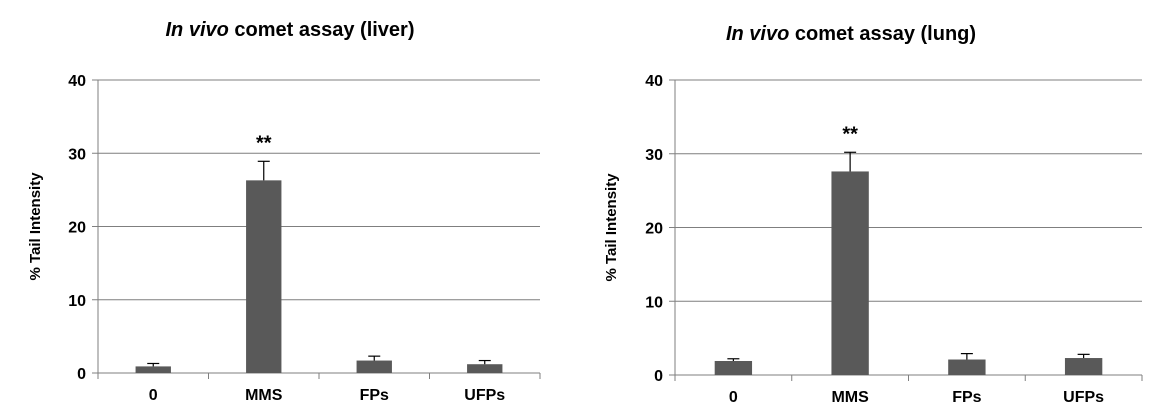 This screenshot has height=413, width=1152. What do you see at coordinates (882, 34) in the screenshot?
I see `chart-title-rest: comet assay (lung)` at bounding box center [882, 34].